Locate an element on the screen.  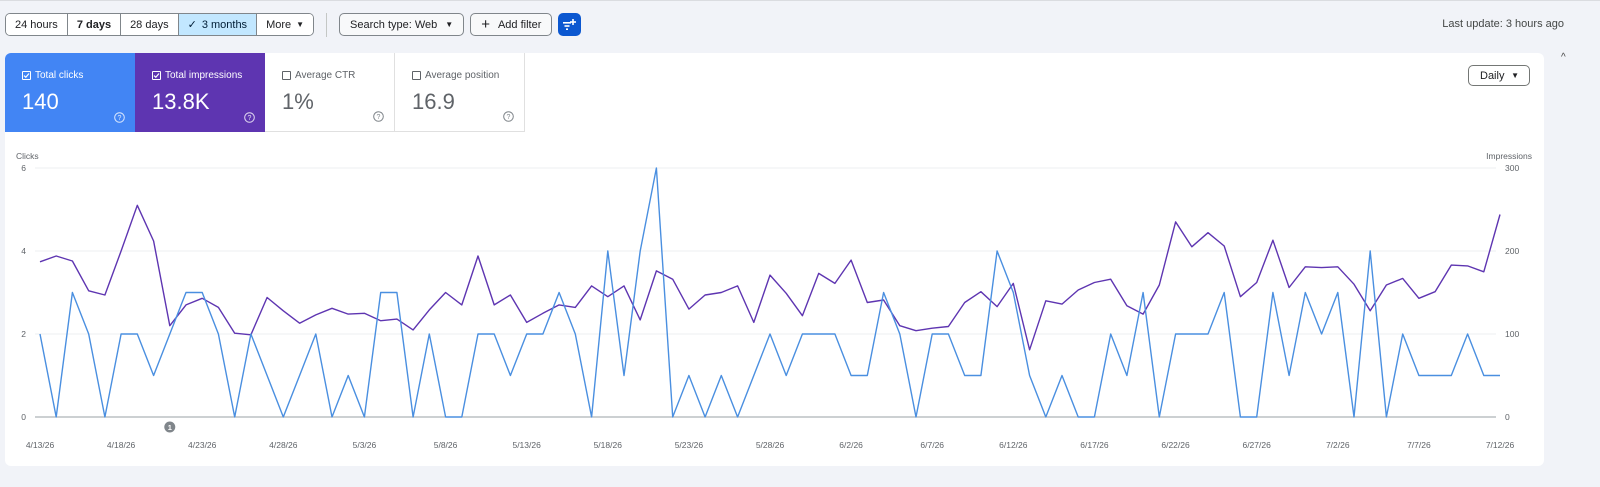
checkmark-icon: ✓ is located at coordinates (192, 25).